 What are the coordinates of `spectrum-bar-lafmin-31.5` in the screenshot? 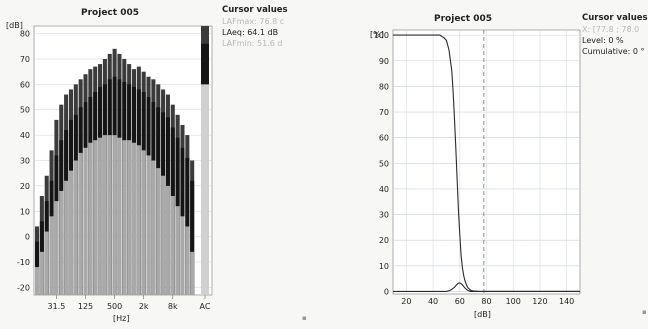 It's located at (56, 248).